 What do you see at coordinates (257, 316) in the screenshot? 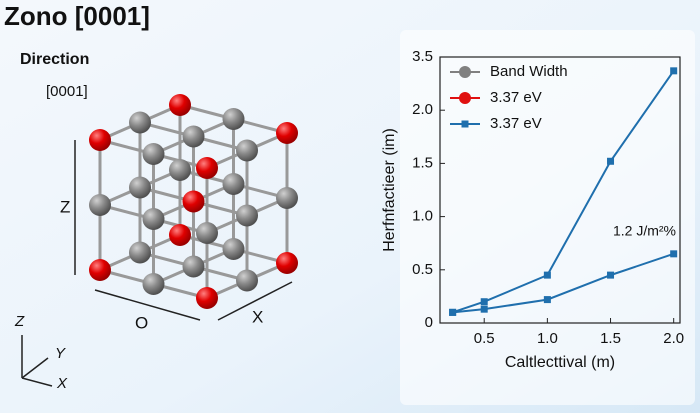
I see `axis-label: X` at bounding box center [257, 316].